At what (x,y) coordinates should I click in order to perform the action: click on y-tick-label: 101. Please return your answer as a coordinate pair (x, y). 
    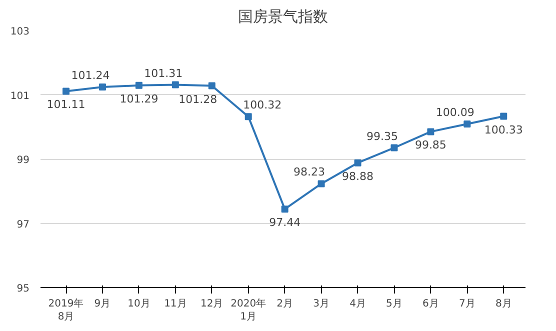
    Looking at the image, I should click on (20, 96).